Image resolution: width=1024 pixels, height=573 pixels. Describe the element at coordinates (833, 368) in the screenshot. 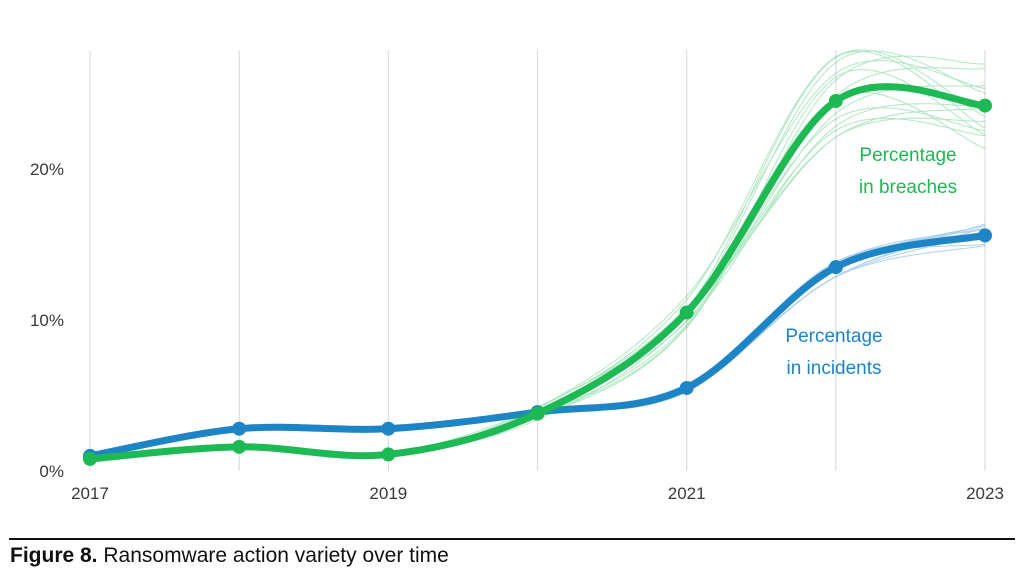

I see `incidents-label-line-2: in incidents` at that location.